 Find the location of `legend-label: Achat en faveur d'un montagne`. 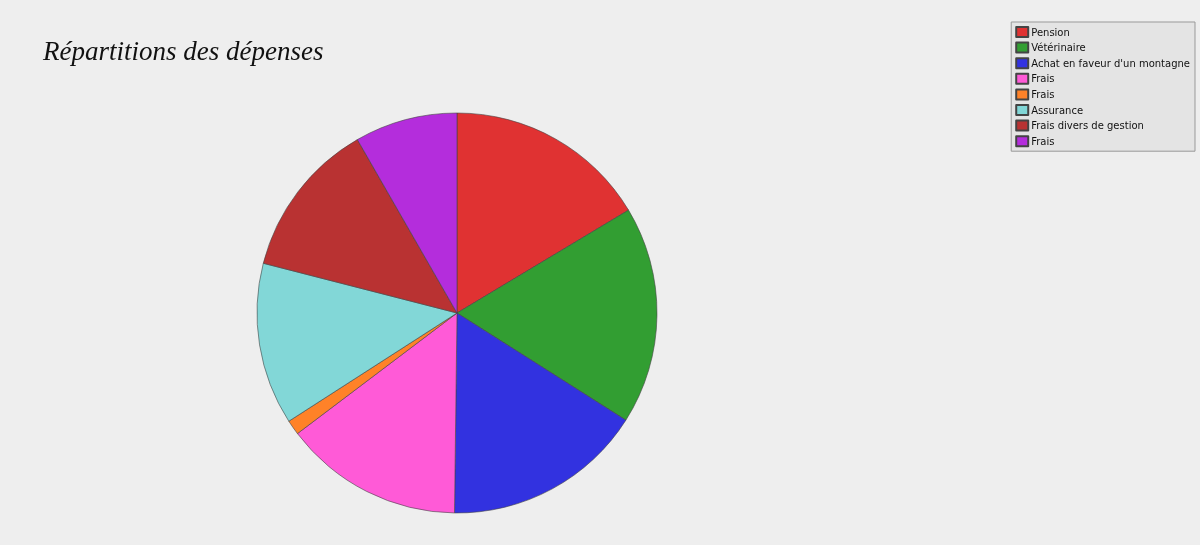

legend-label: Achat en faveur d'un montagne is located at coordinates (1110, 63).